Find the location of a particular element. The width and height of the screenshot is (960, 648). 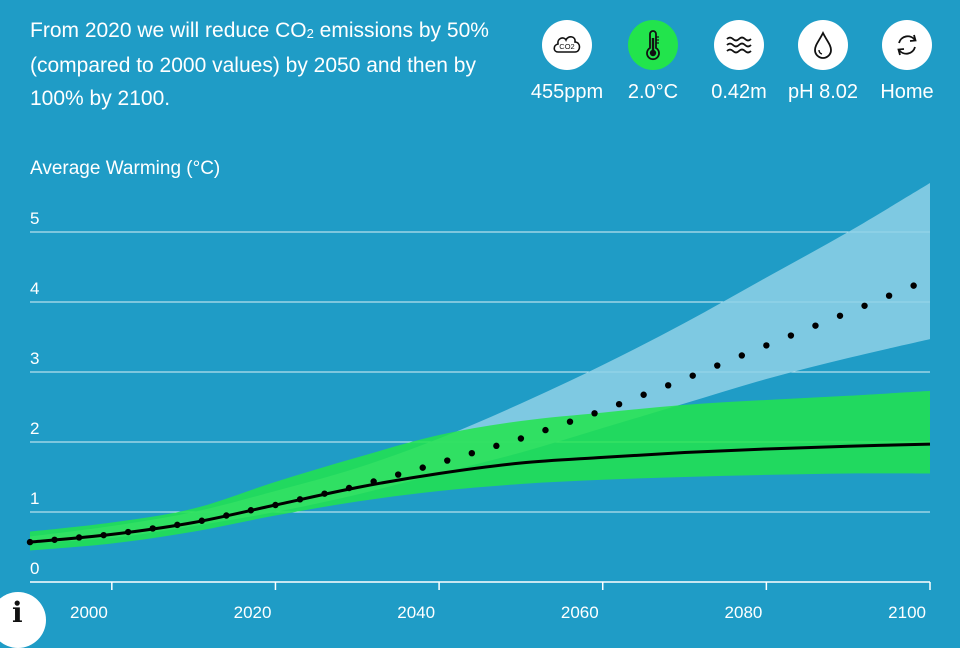

sea-level-button: 0.42m is located at coordinates (739, 65).